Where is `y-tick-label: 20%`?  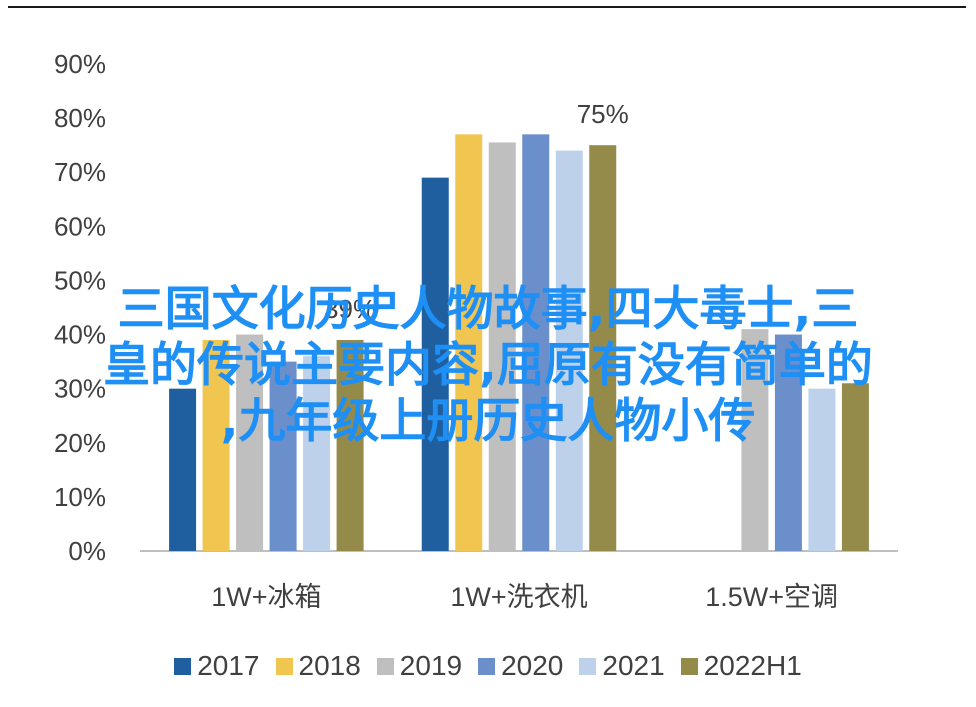 y-tick-label: 20% is located at coordinates (80, 443).